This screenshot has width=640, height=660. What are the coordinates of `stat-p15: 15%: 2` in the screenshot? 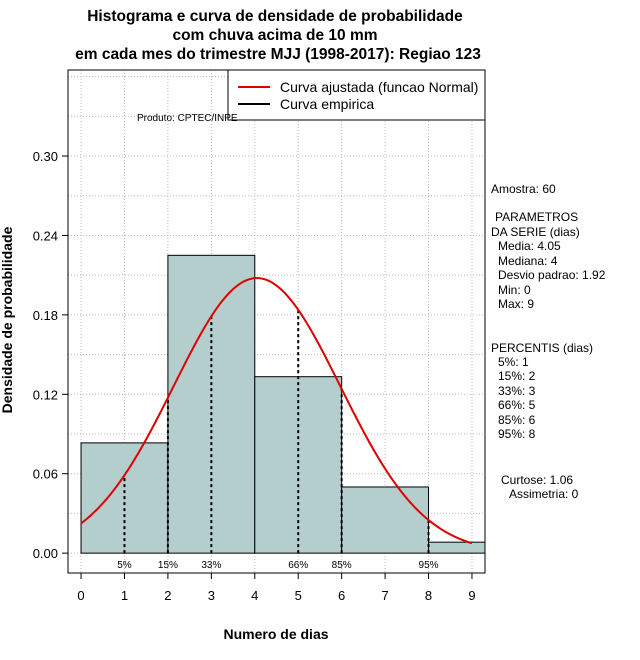 It's located at (517, 376).